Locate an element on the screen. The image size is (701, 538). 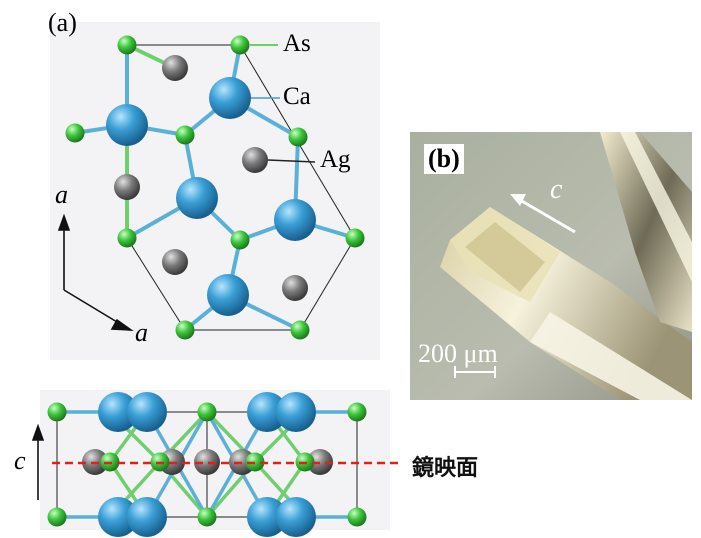
panel-a-label: (a) is located at coordinates (62, 22).